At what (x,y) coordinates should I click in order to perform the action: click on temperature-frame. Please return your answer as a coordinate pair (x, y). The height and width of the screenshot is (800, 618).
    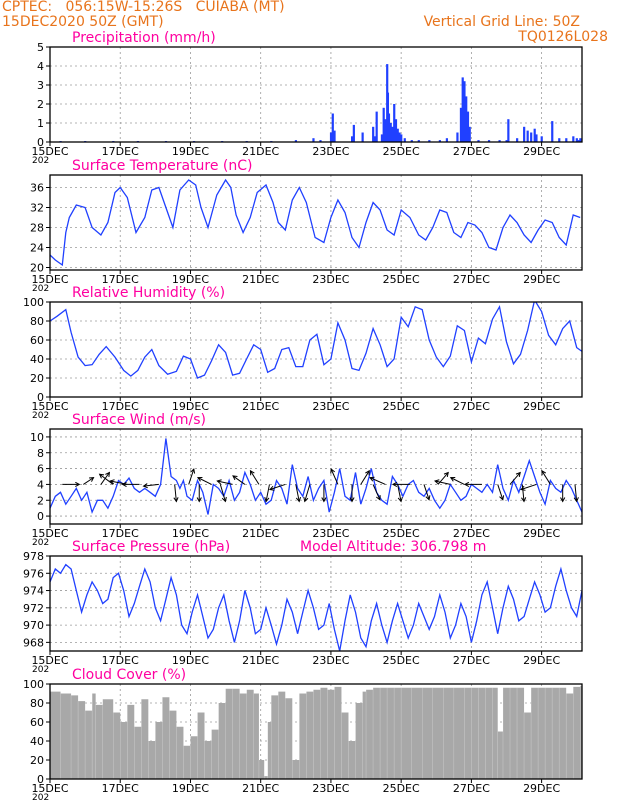
    Looking at the image, I should click on (316, 222).